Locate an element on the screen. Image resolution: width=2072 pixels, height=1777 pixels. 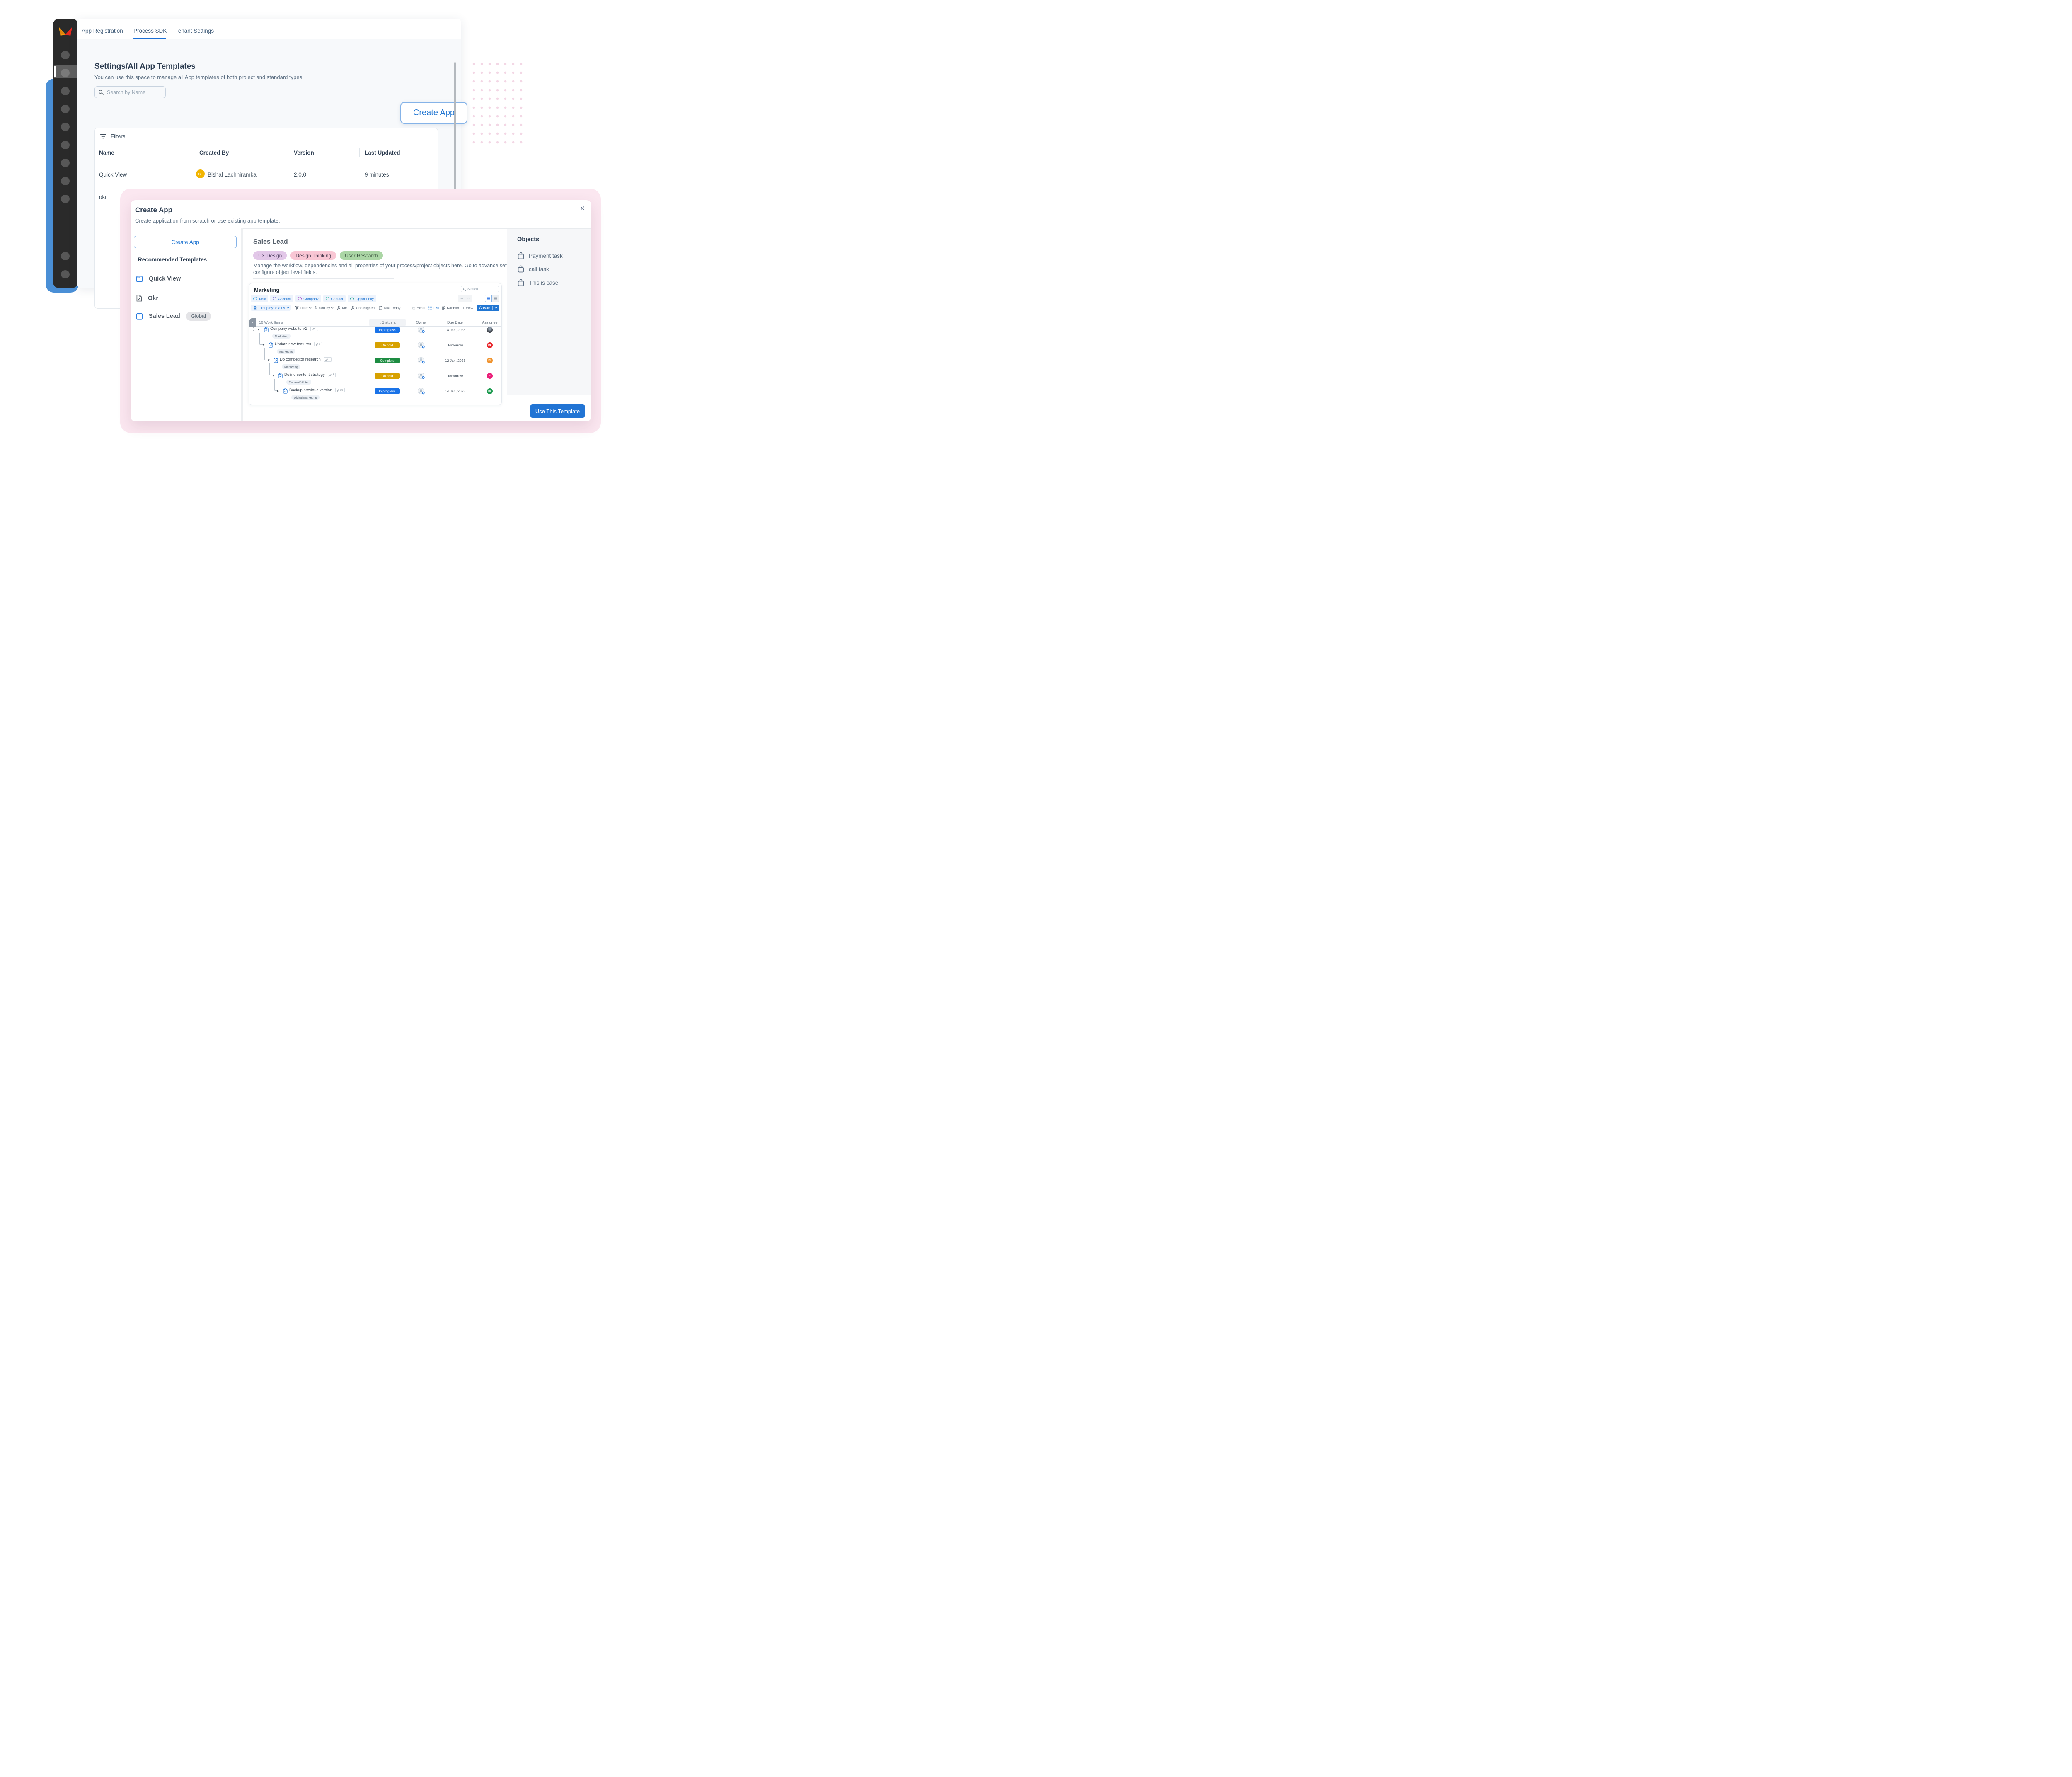
use-this-template-button: Use This Template is located at coordinates (557, 411).